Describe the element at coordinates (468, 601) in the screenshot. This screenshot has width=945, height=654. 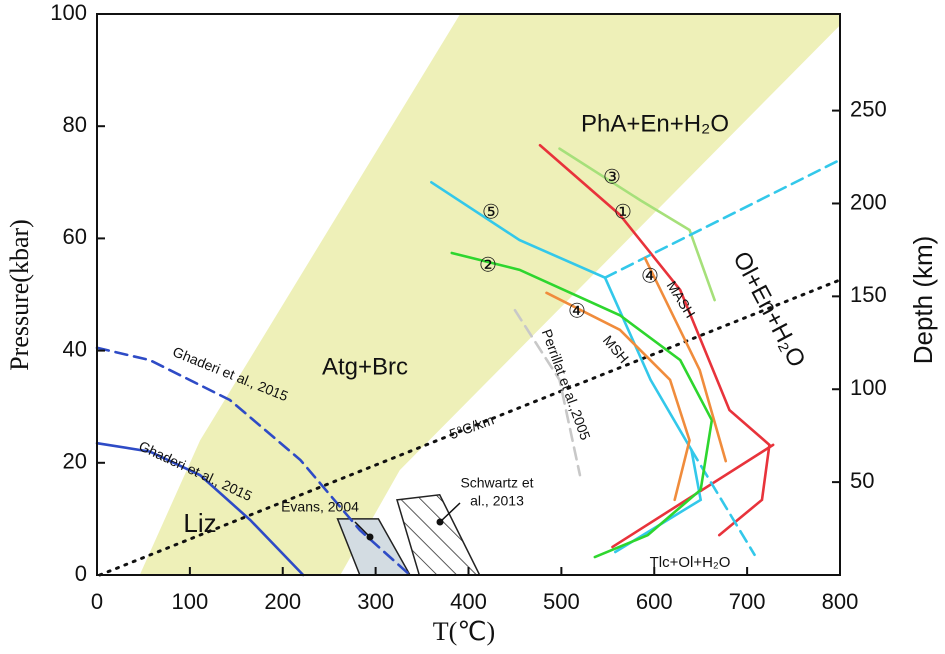
I see `x-tick-label: 400` at that location.